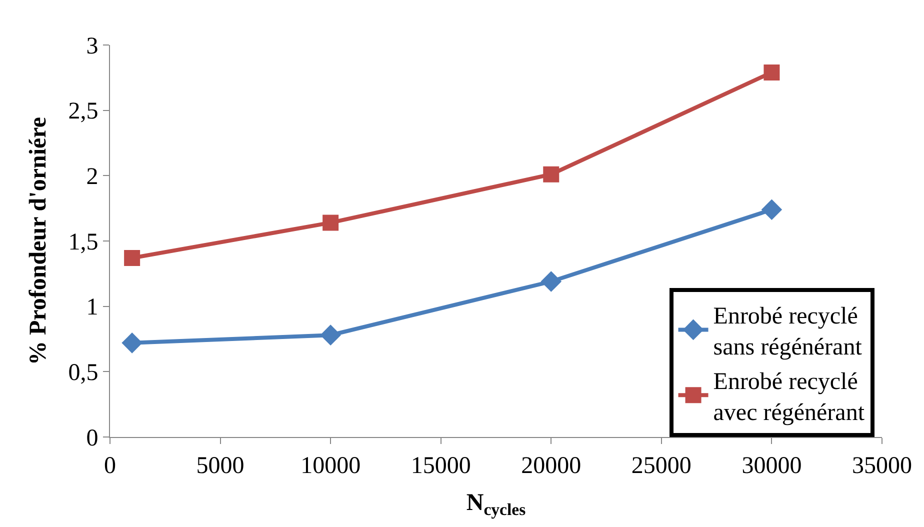 The image size is (924, 527). I want to click on x-axis-title: N$_{cycles}$, so click(496, 505).